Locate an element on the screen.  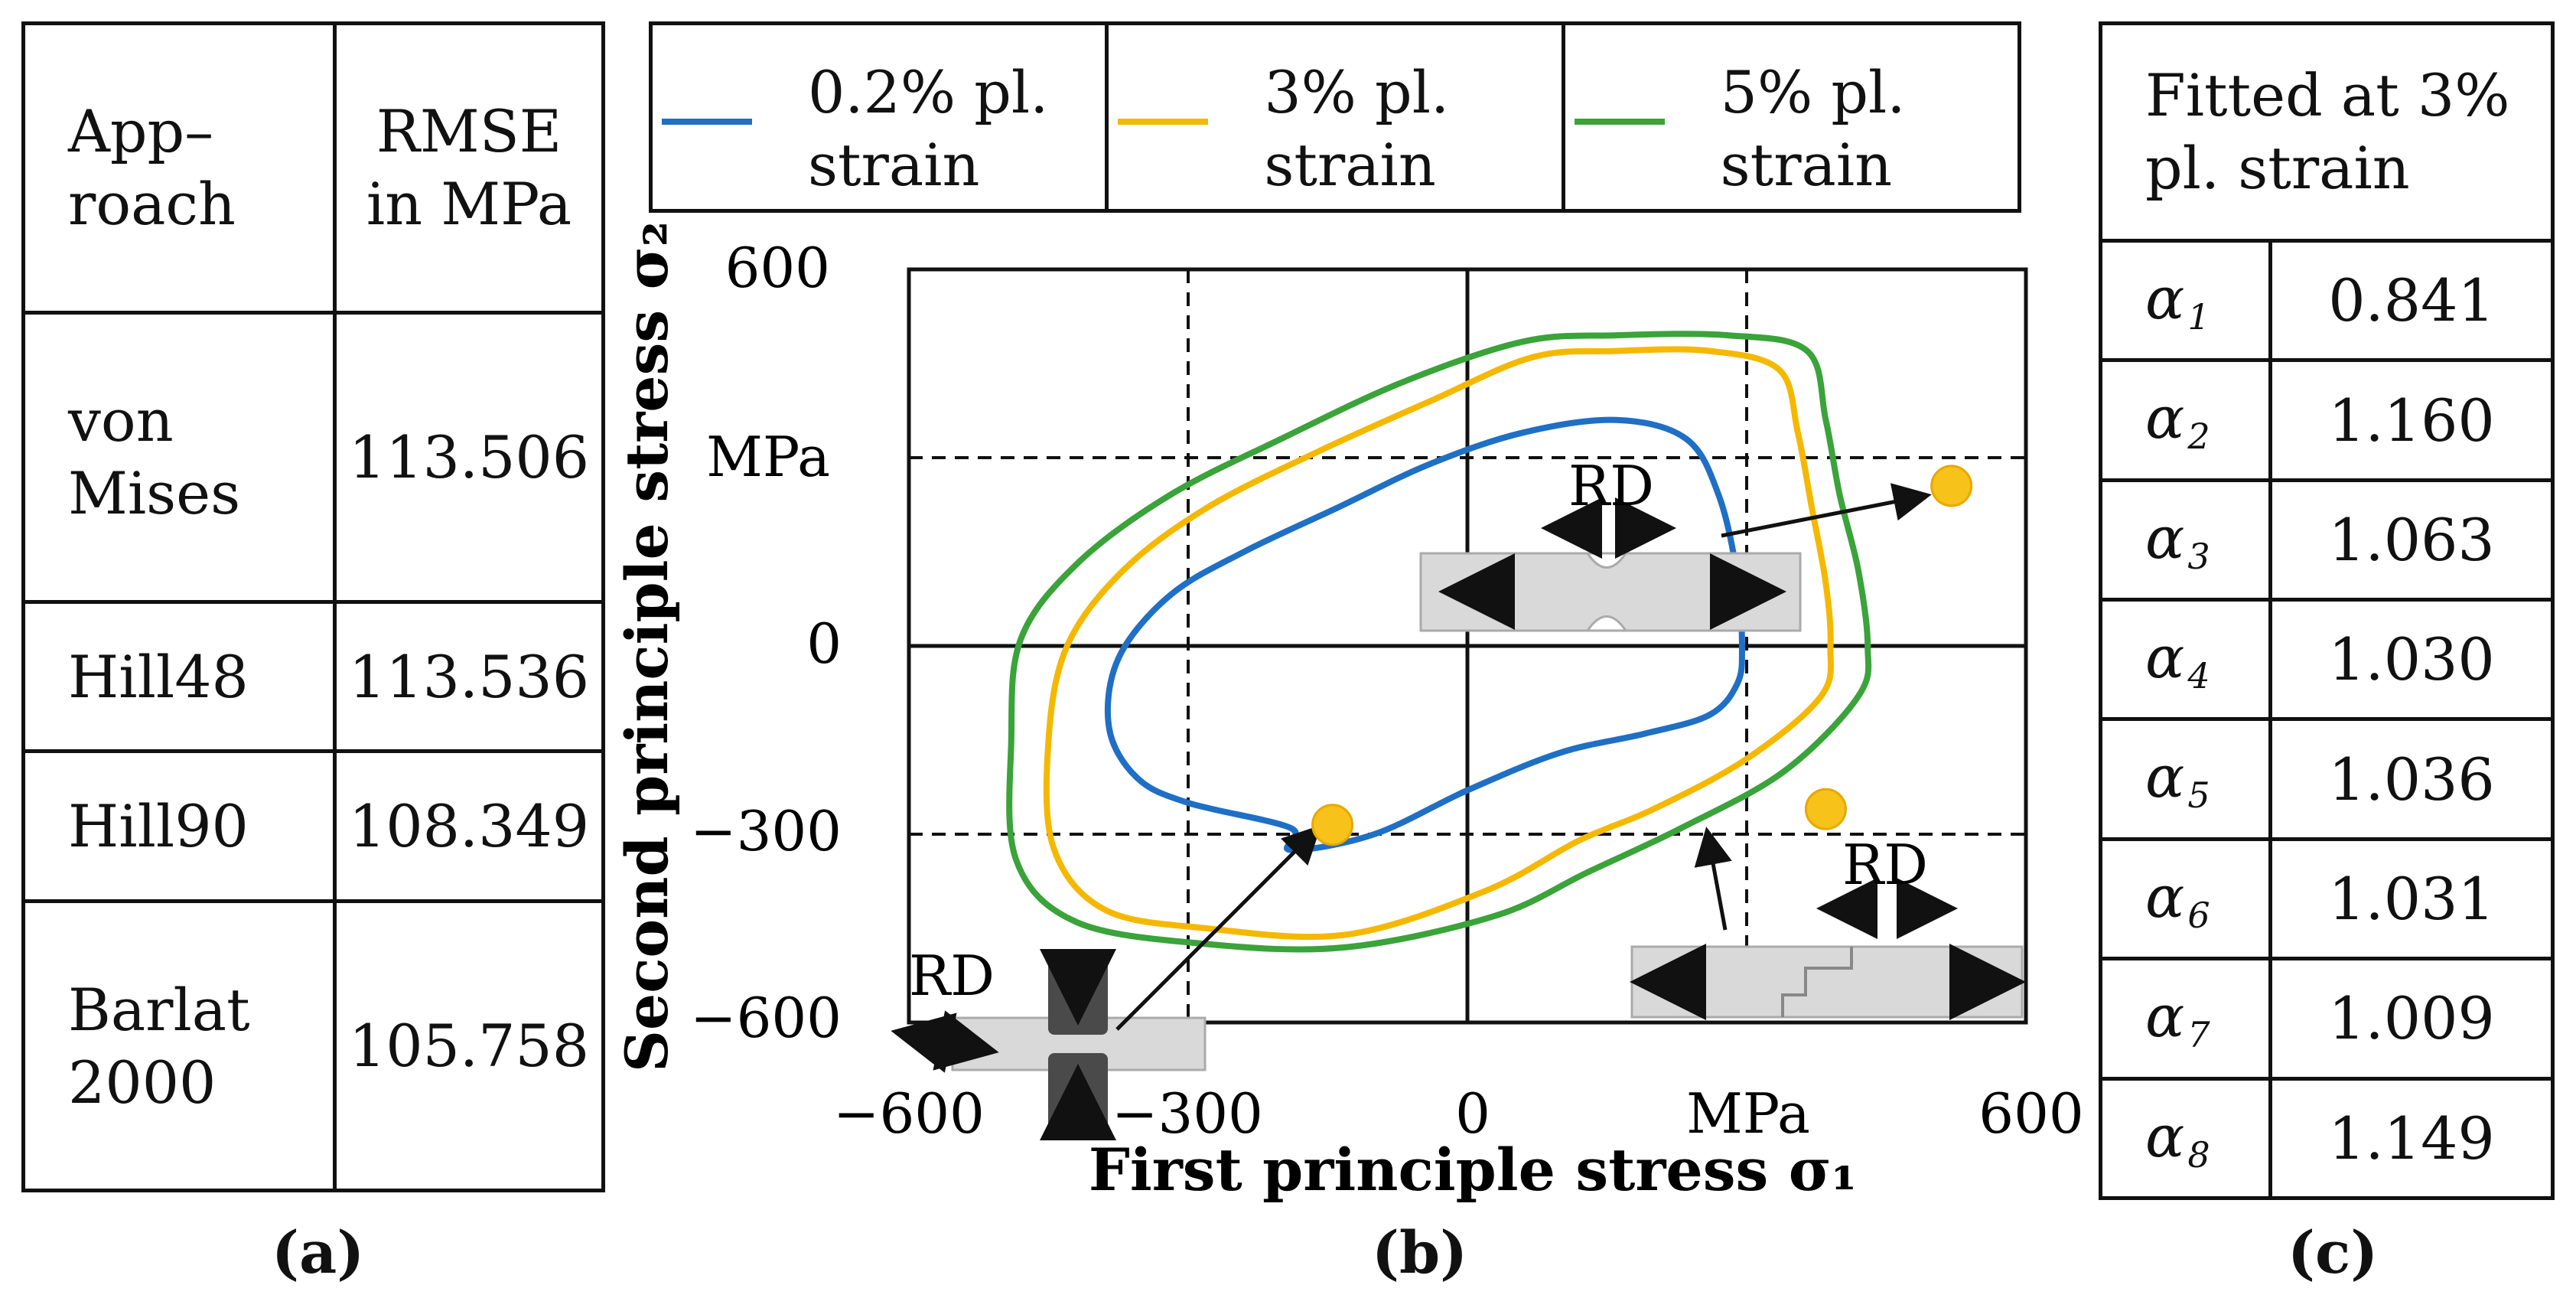
y-tick-label: 600 is located at coordinates (778, 268).